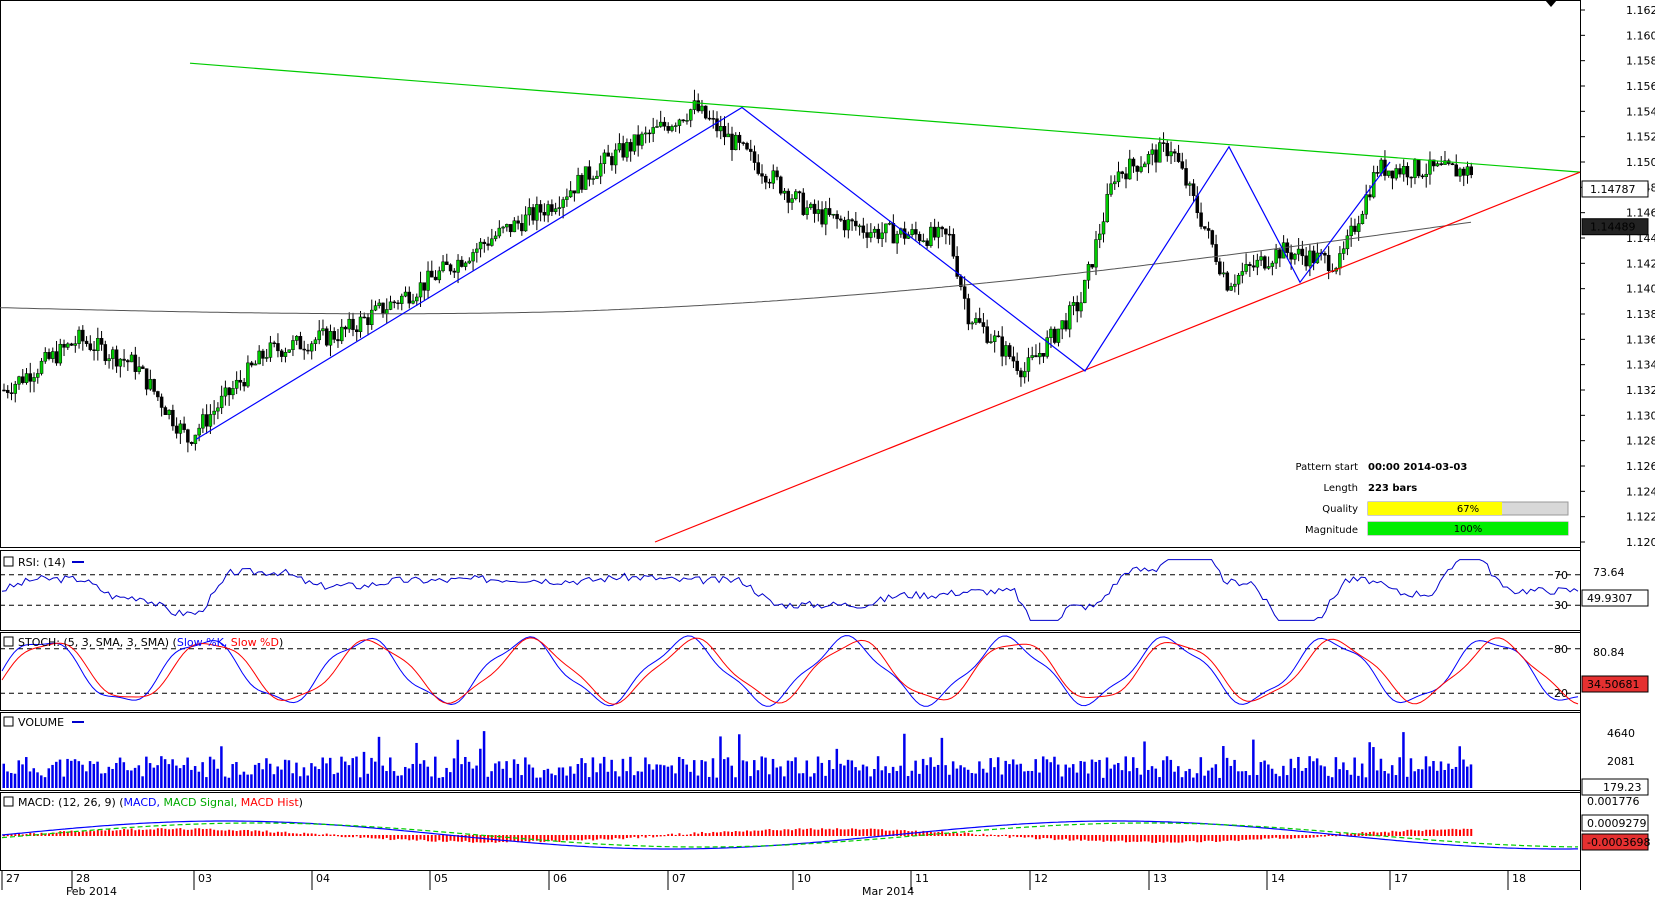 The image size is (1655, 897). Describe the element at coordinates (1621, 761) in the screenshot. I see `volume-tick-mid: 2081` at that location.